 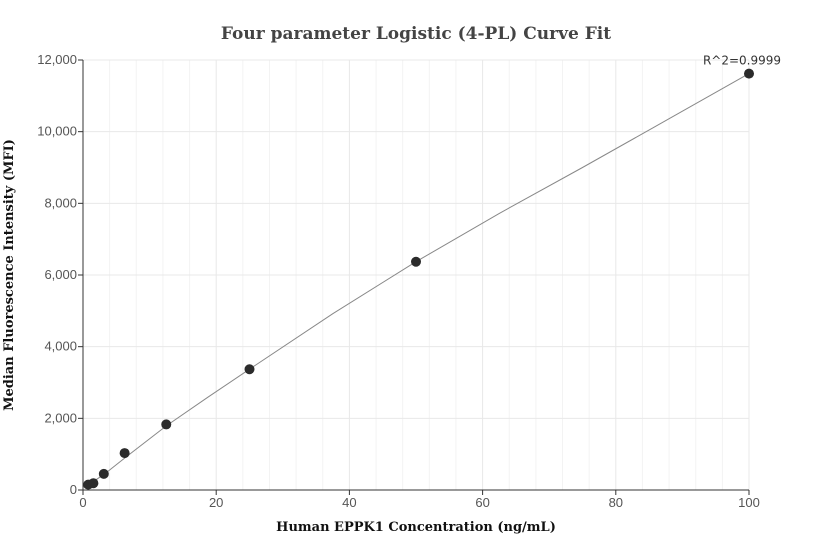 What do you see at coordinates (616, 502) in the screenshot?
I see `x-tick-label: 80` at bounding box center [616, 502].